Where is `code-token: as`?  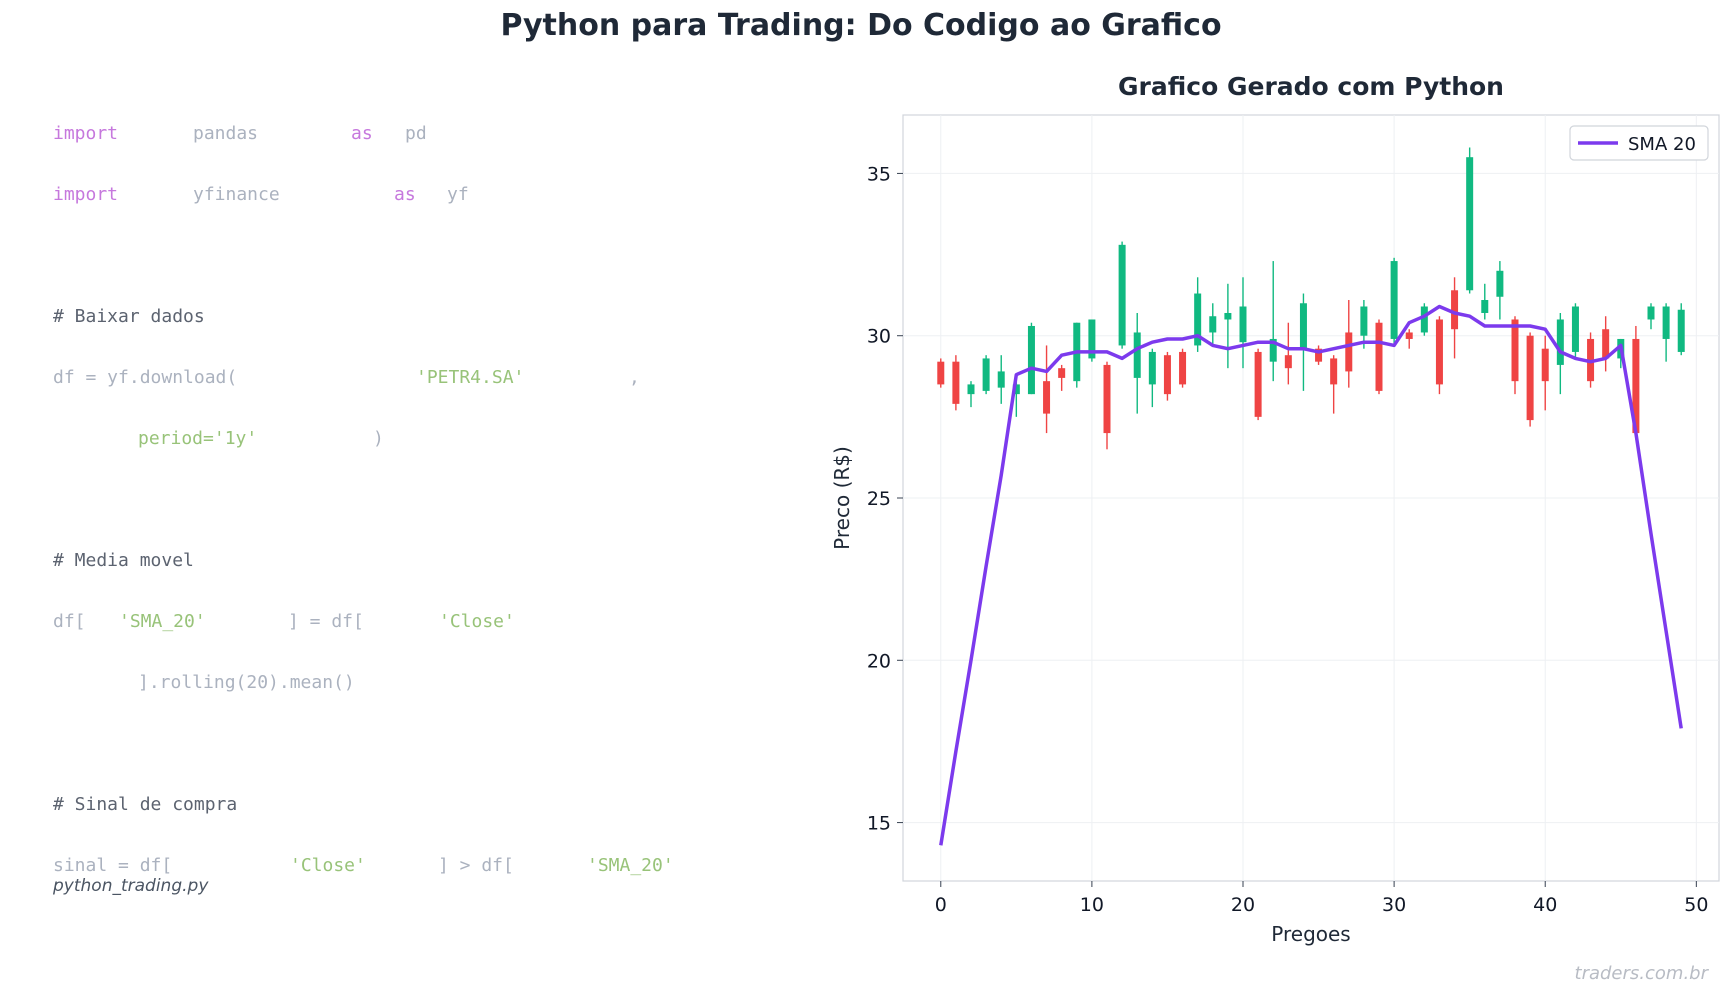 code-token: as is located at coordinates (362, 133).